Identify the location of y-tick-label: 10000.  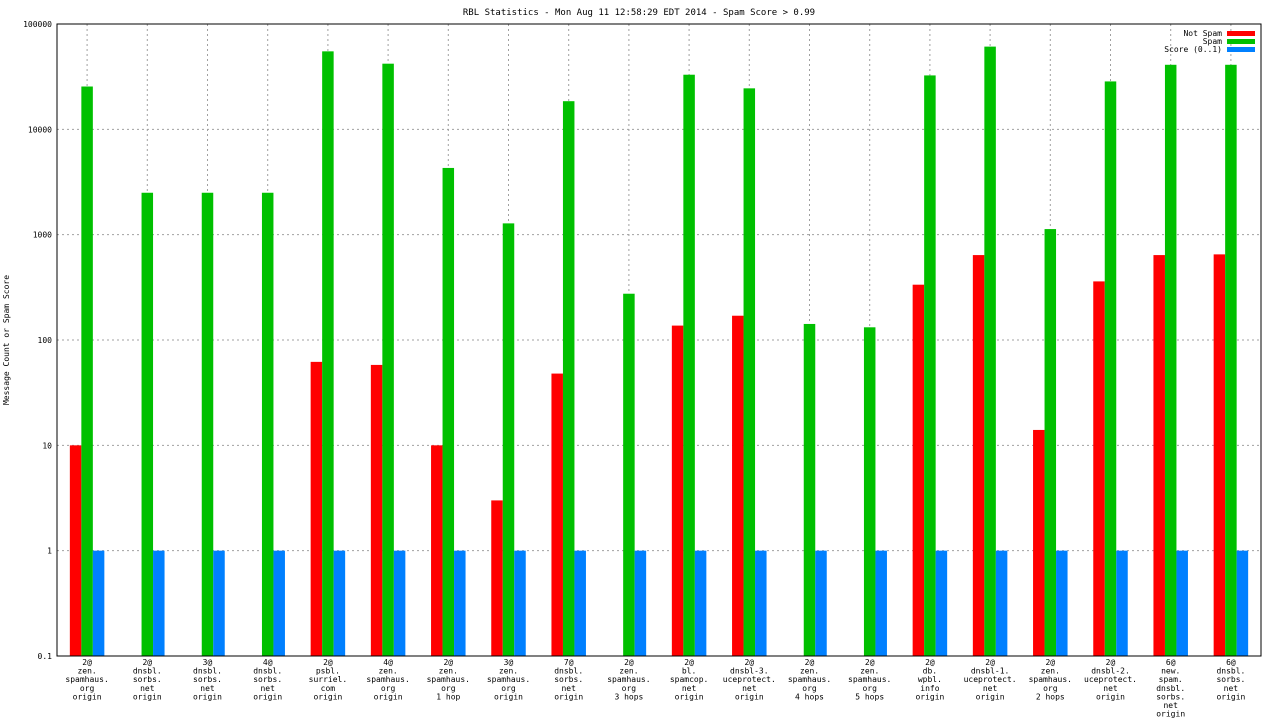
(40, 129).